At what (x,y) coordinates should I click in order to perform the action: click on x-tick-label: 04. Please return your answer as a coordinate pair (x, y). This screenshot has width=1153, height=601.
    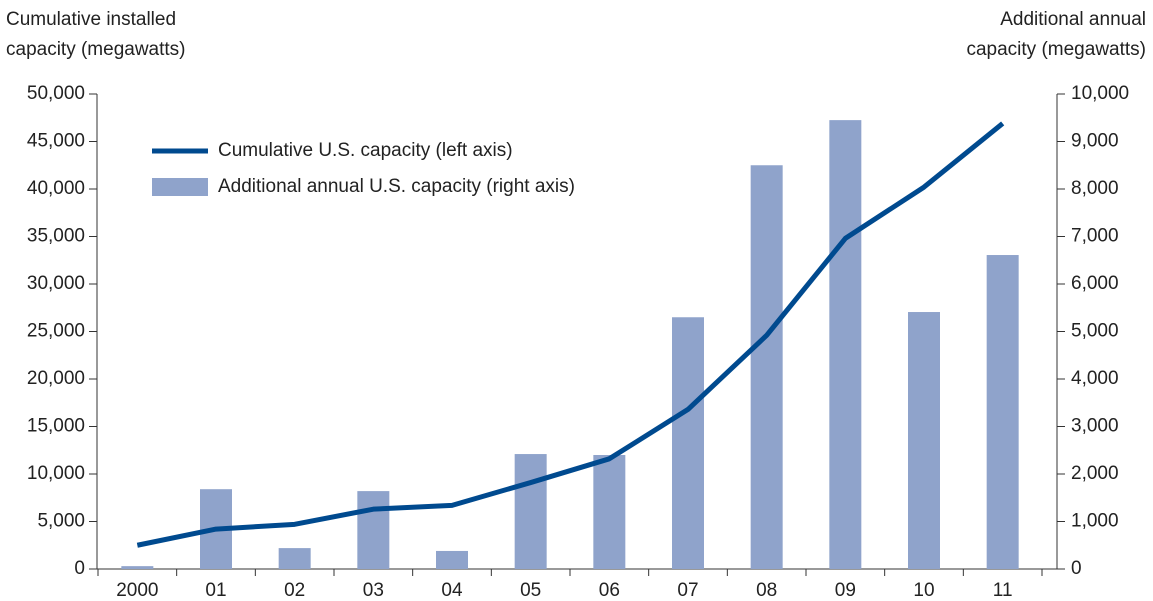
    Looking at the image, I should click on (452, 590).